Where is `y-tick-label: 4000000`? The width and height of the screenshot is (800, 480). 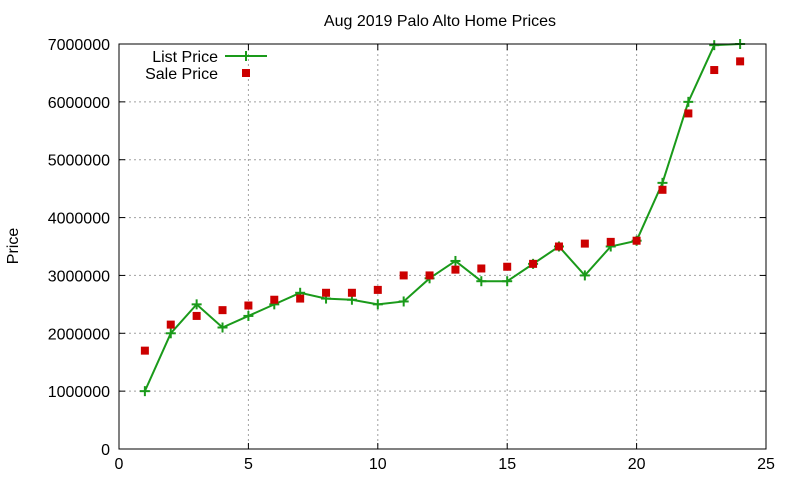
y-tick-label: 4000000 is located at coordinates (79, 219).